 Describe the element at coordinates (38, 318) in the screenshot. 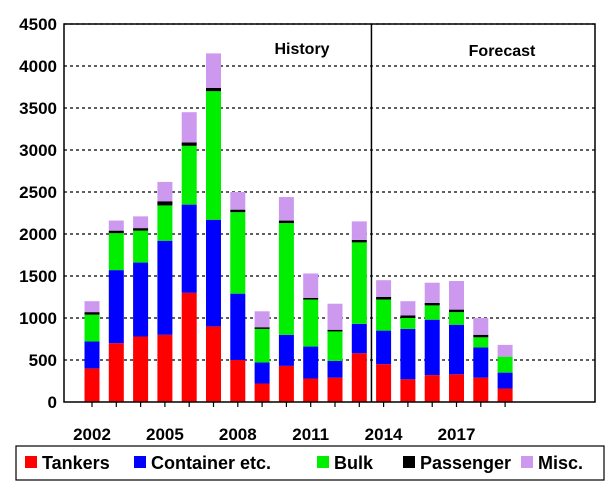

I see `y-tick-label: 1000` at that location.